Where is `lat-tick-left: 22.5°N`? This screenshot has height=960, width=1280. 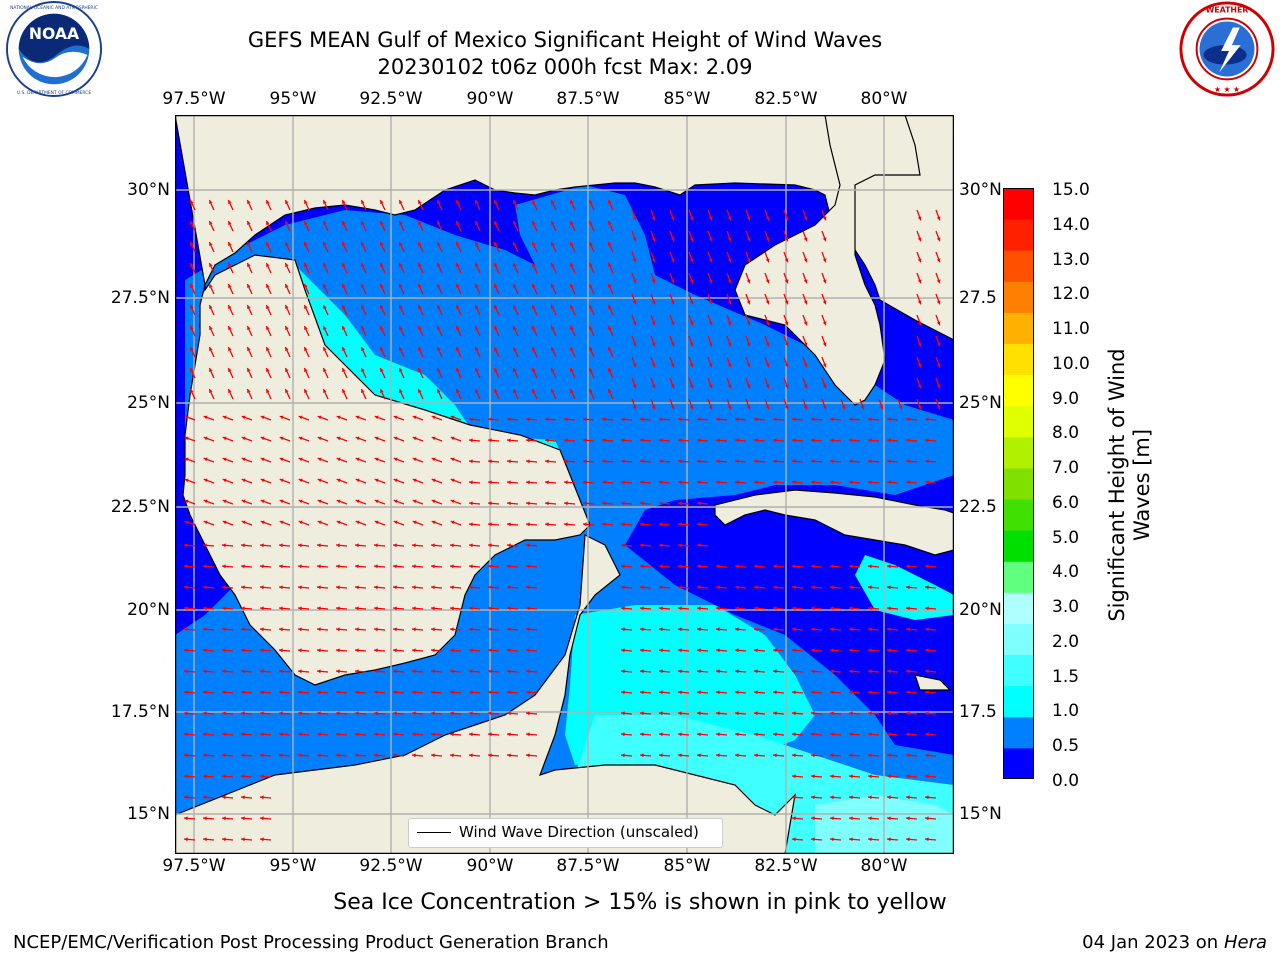 lat-tick-left: 22.5°N is located at coordinates (140, 507).